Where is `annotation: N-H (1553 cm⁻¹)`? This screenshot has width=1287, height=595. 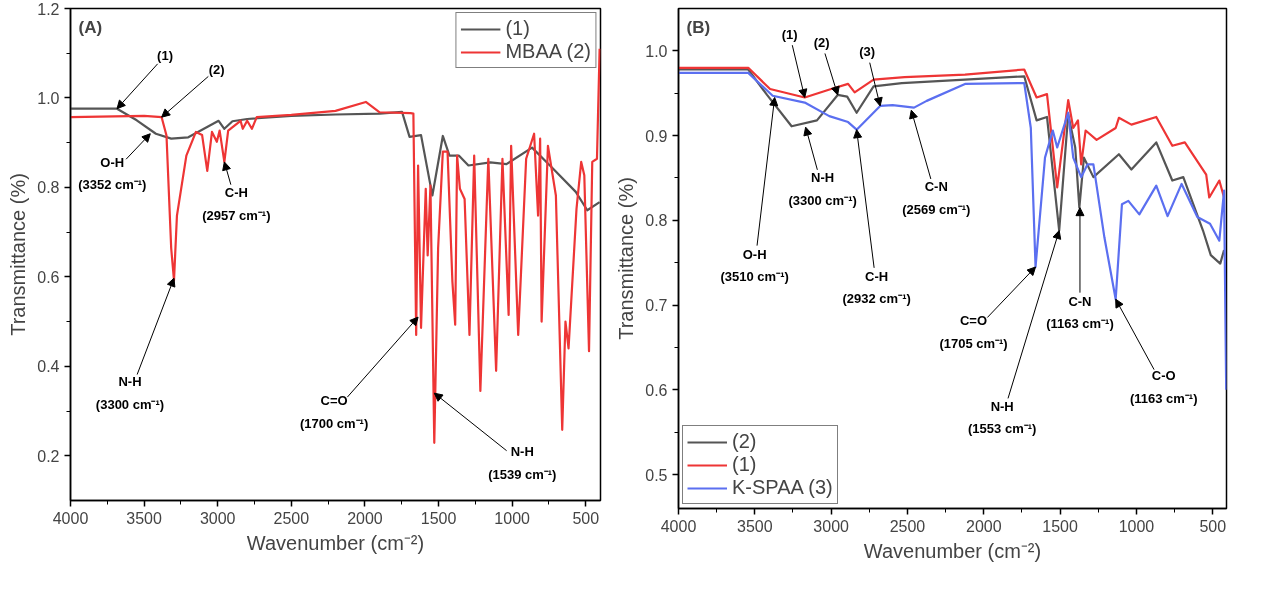 annotation: N-H (1553 cm⁻¹) is located at coordinates (1002, 417).